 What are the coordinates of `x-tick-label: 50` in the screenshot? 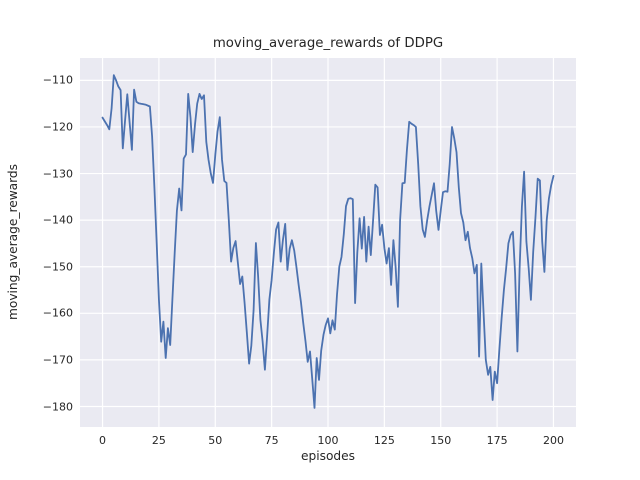 It's located at (215, 440).